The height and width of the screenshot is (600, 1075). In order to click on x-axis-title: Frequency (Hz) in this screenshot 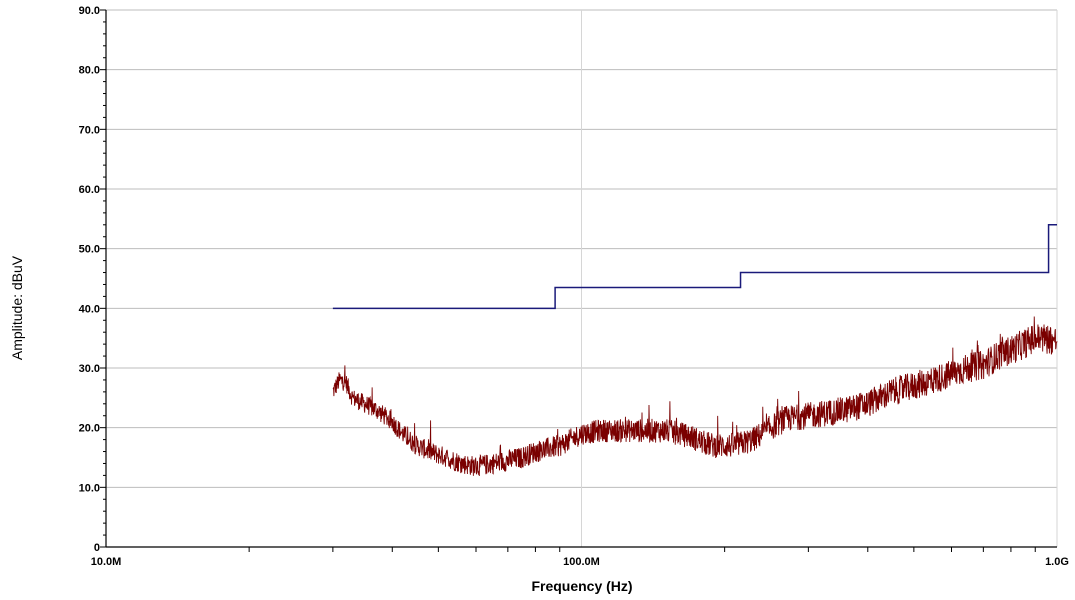, I will do `click(581, 586)`.